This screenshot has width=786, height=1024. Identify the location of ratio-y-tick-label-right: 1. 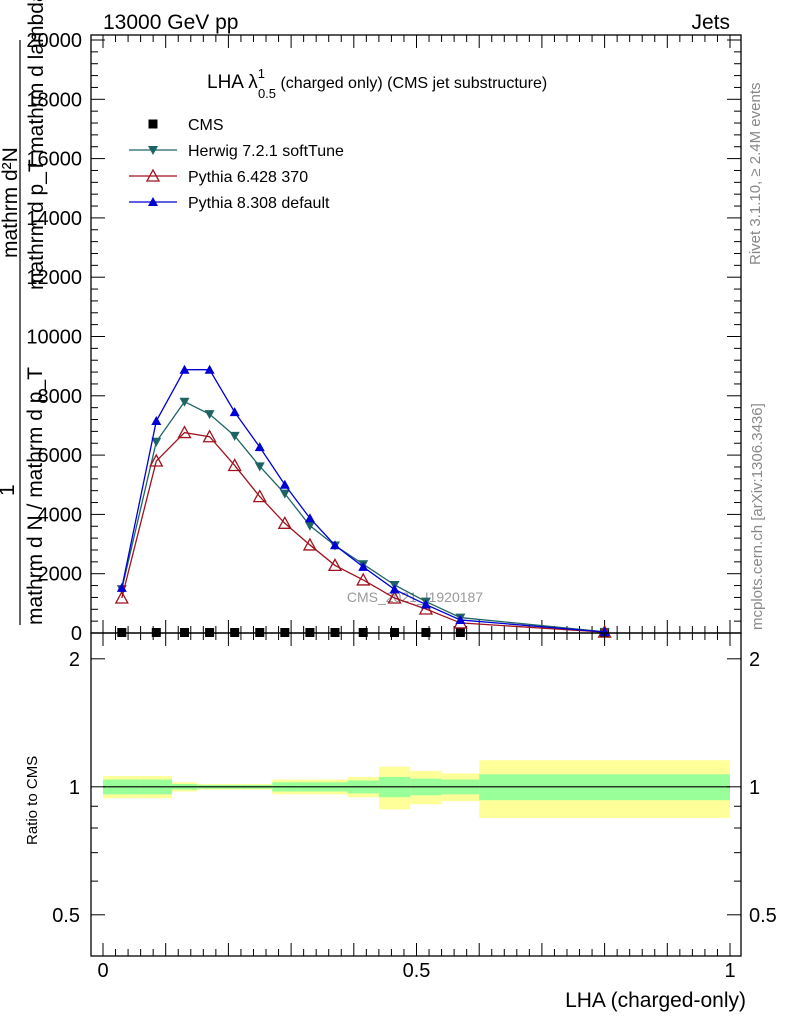
(754, 788).